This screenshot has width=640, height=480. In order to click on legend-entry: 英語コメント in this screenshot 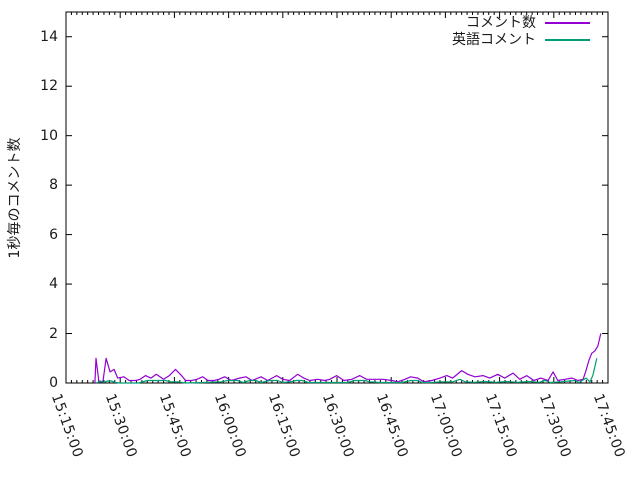, I will do `click(521, 40)`.